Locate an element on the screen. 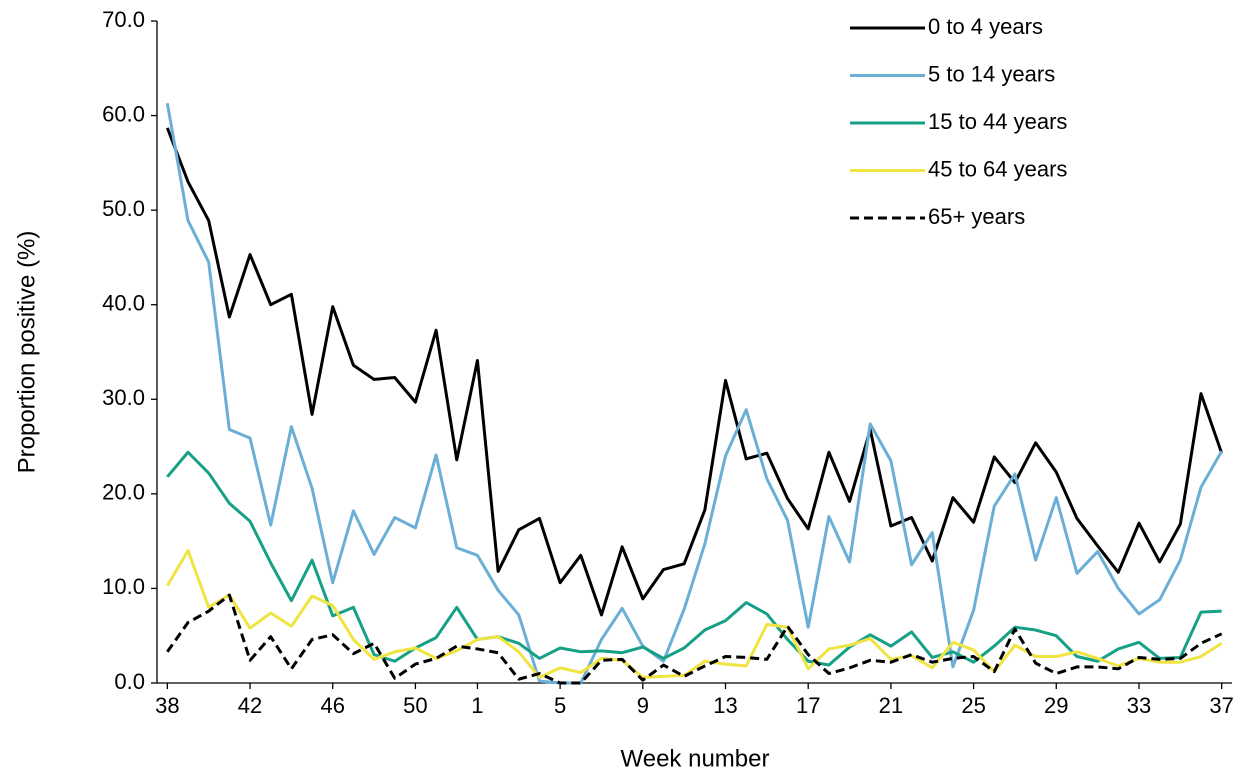  x-tick-label: 9 is located at coordinates (643, 705).